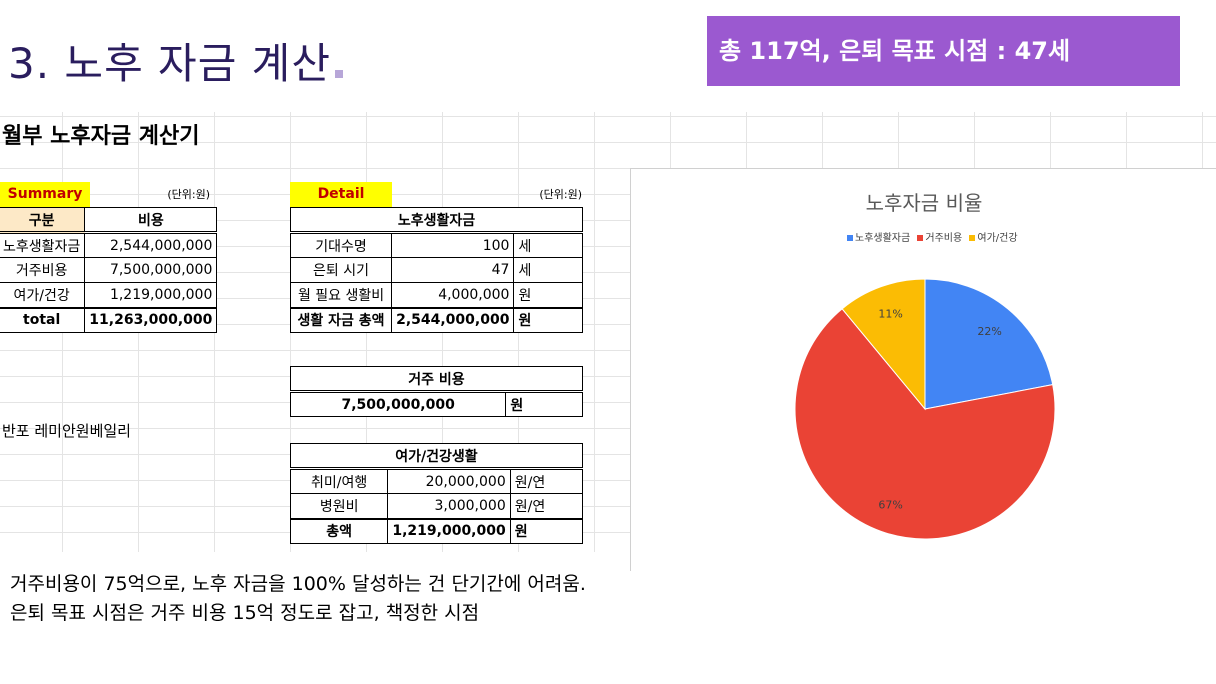 The height and width of the screenshot is (684, 1216). I want to click on leisure-total-row: 총액 1,219,000,000 원, so click(436, 530).